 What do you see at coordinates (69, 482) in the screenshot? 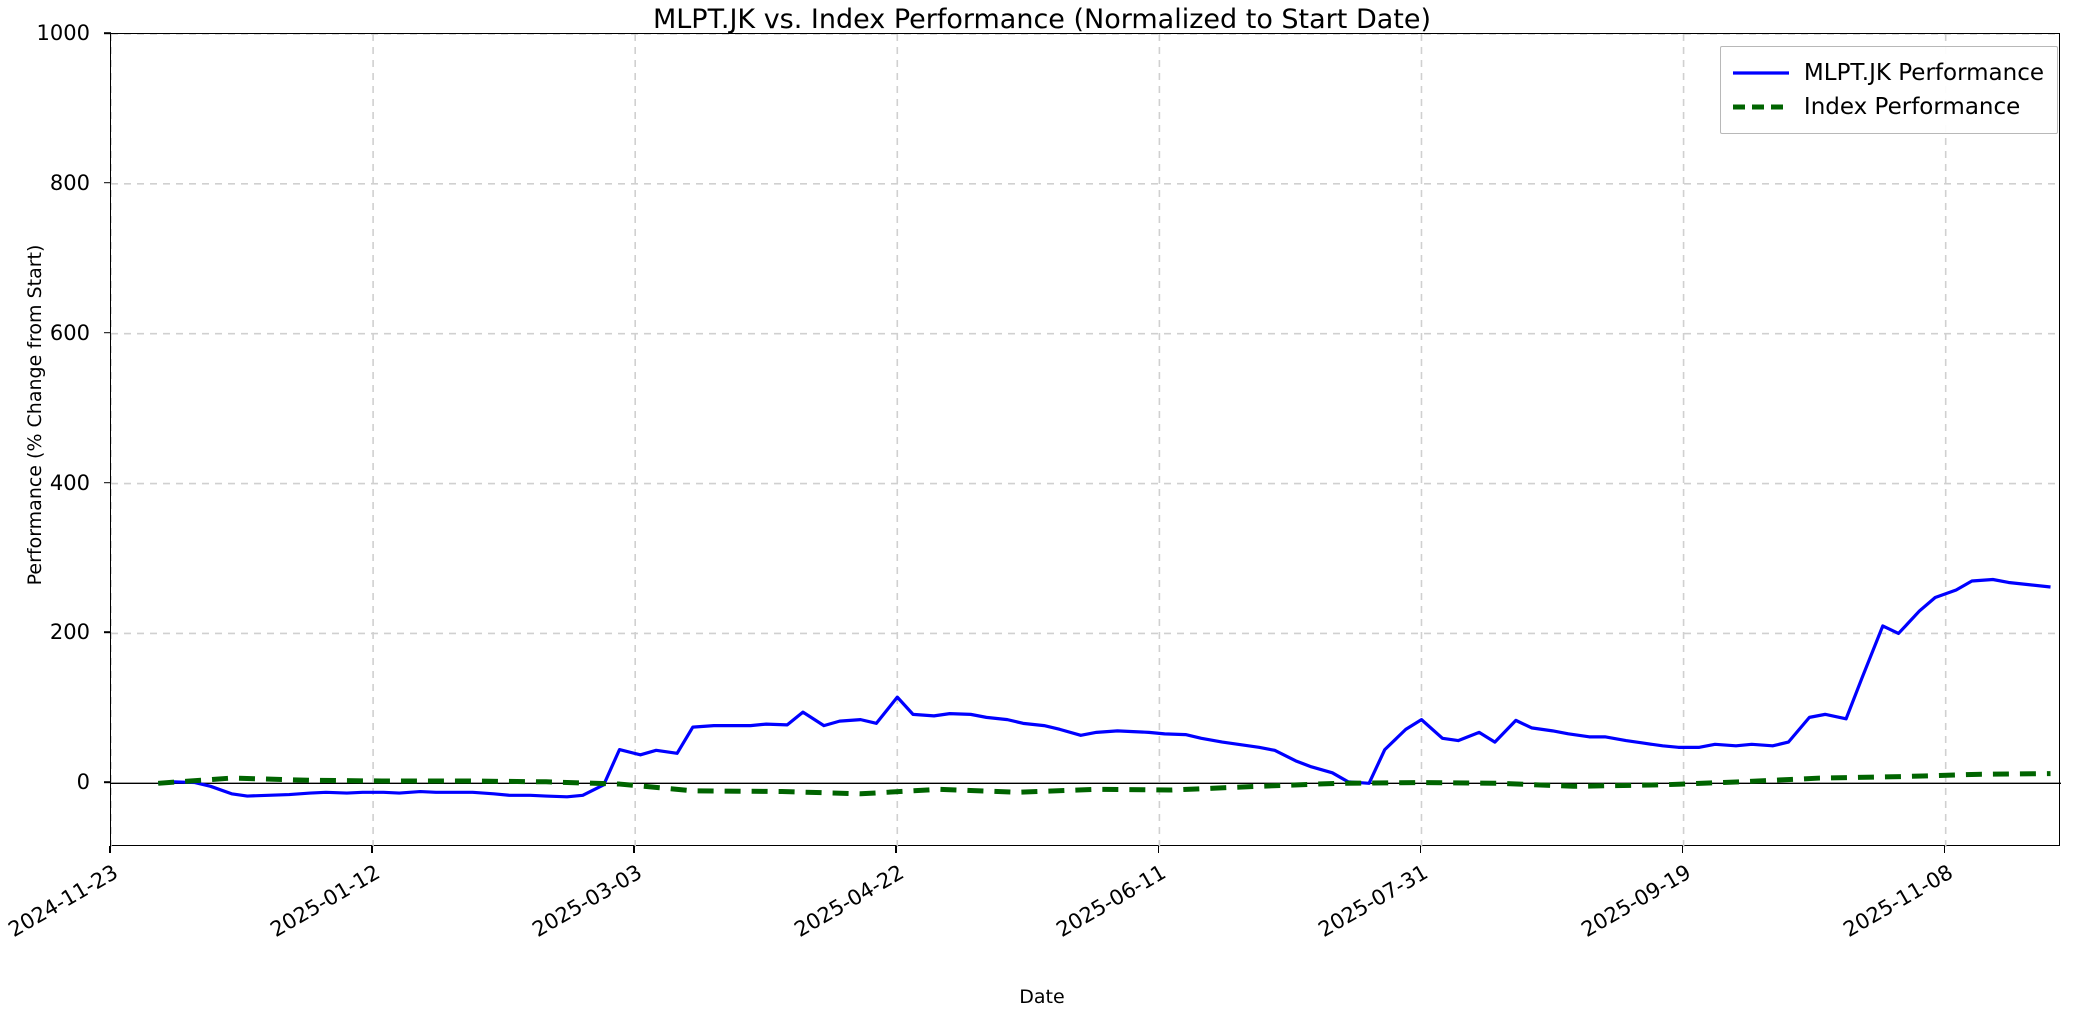
I see `y-tick-label: 400` at bounding box center [69, 482].